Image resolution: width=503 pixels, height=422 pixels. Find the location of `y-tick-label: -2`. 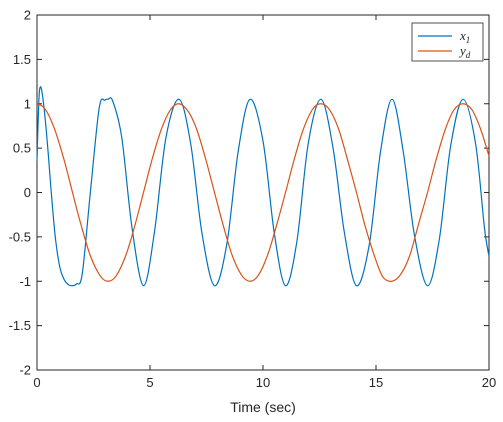

y-tick-label: -2 is located at coordinates (25, 370).